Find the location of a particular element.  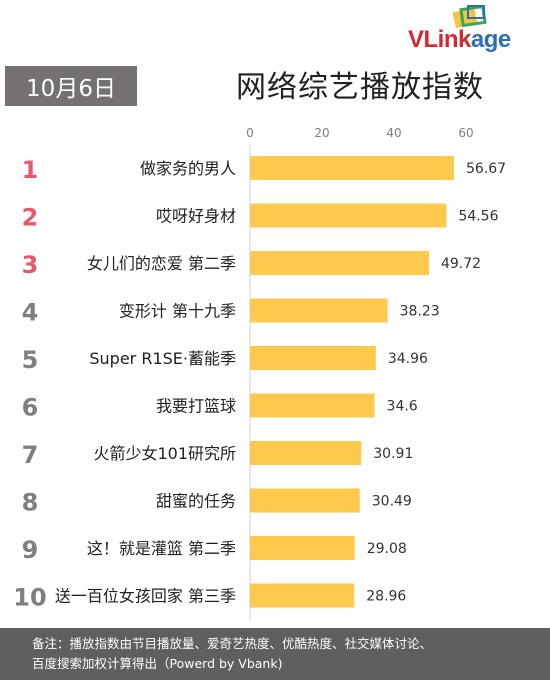

rank-number-1: 1 is located at coordinates (30, 170).